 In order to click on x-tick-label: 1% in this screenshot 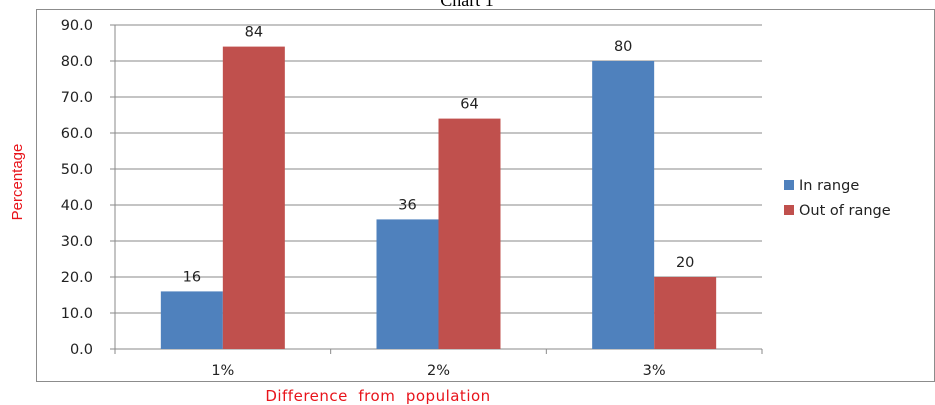, I will do `click(222, 371)`.